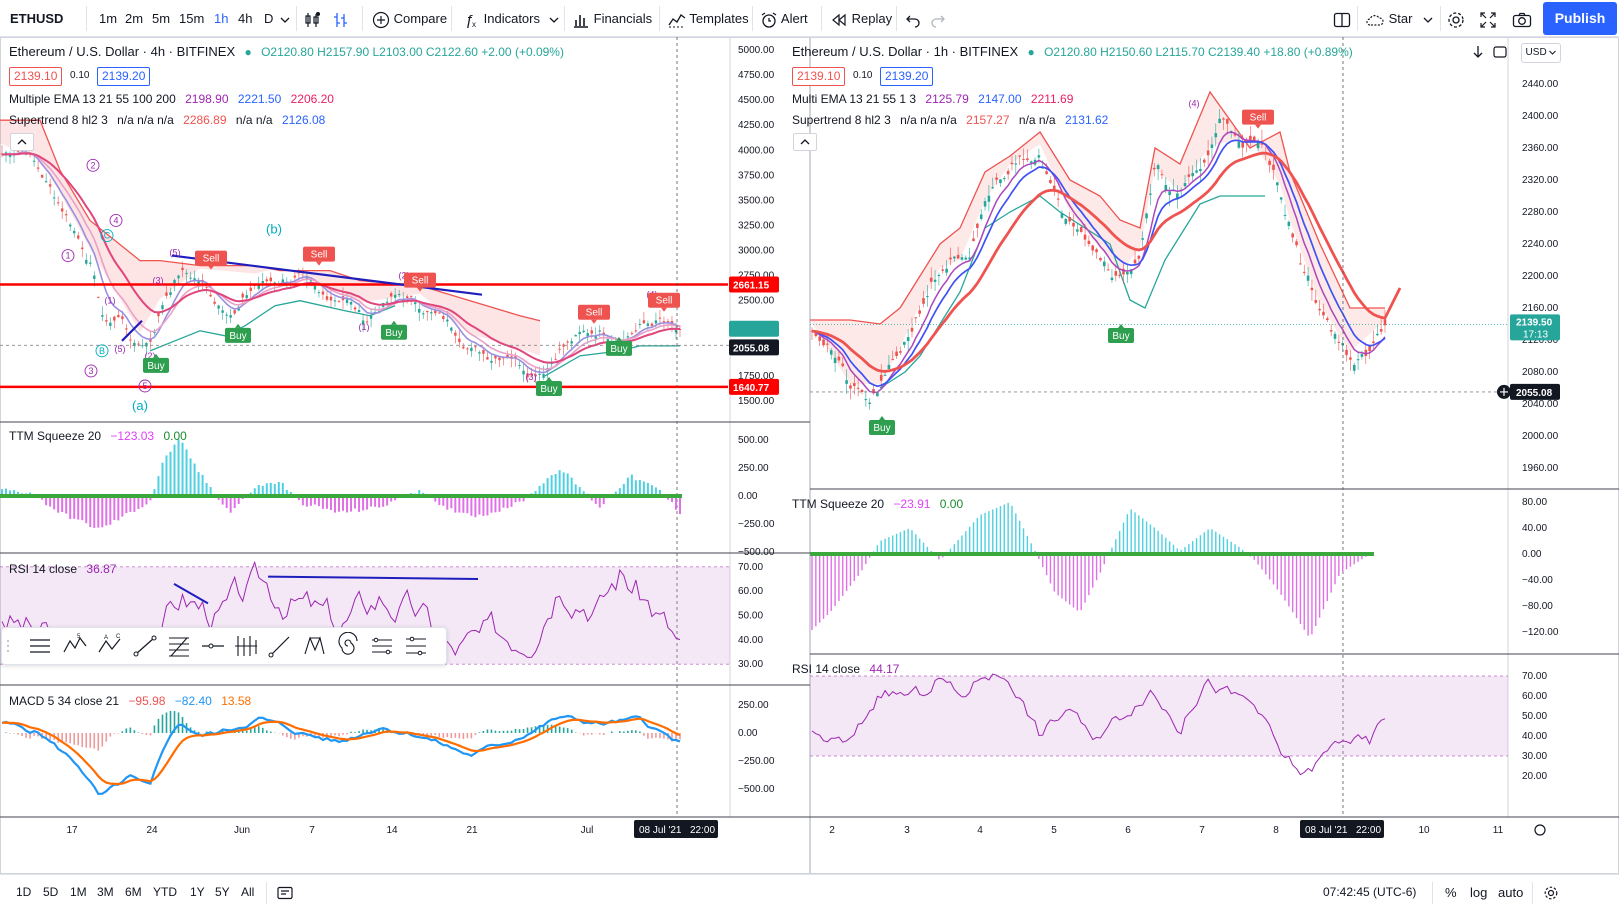 This screenshot has height=910, width=1619. I want to click on left-rsi-legend: RSI 14 close 36.87, so click(65, 569).